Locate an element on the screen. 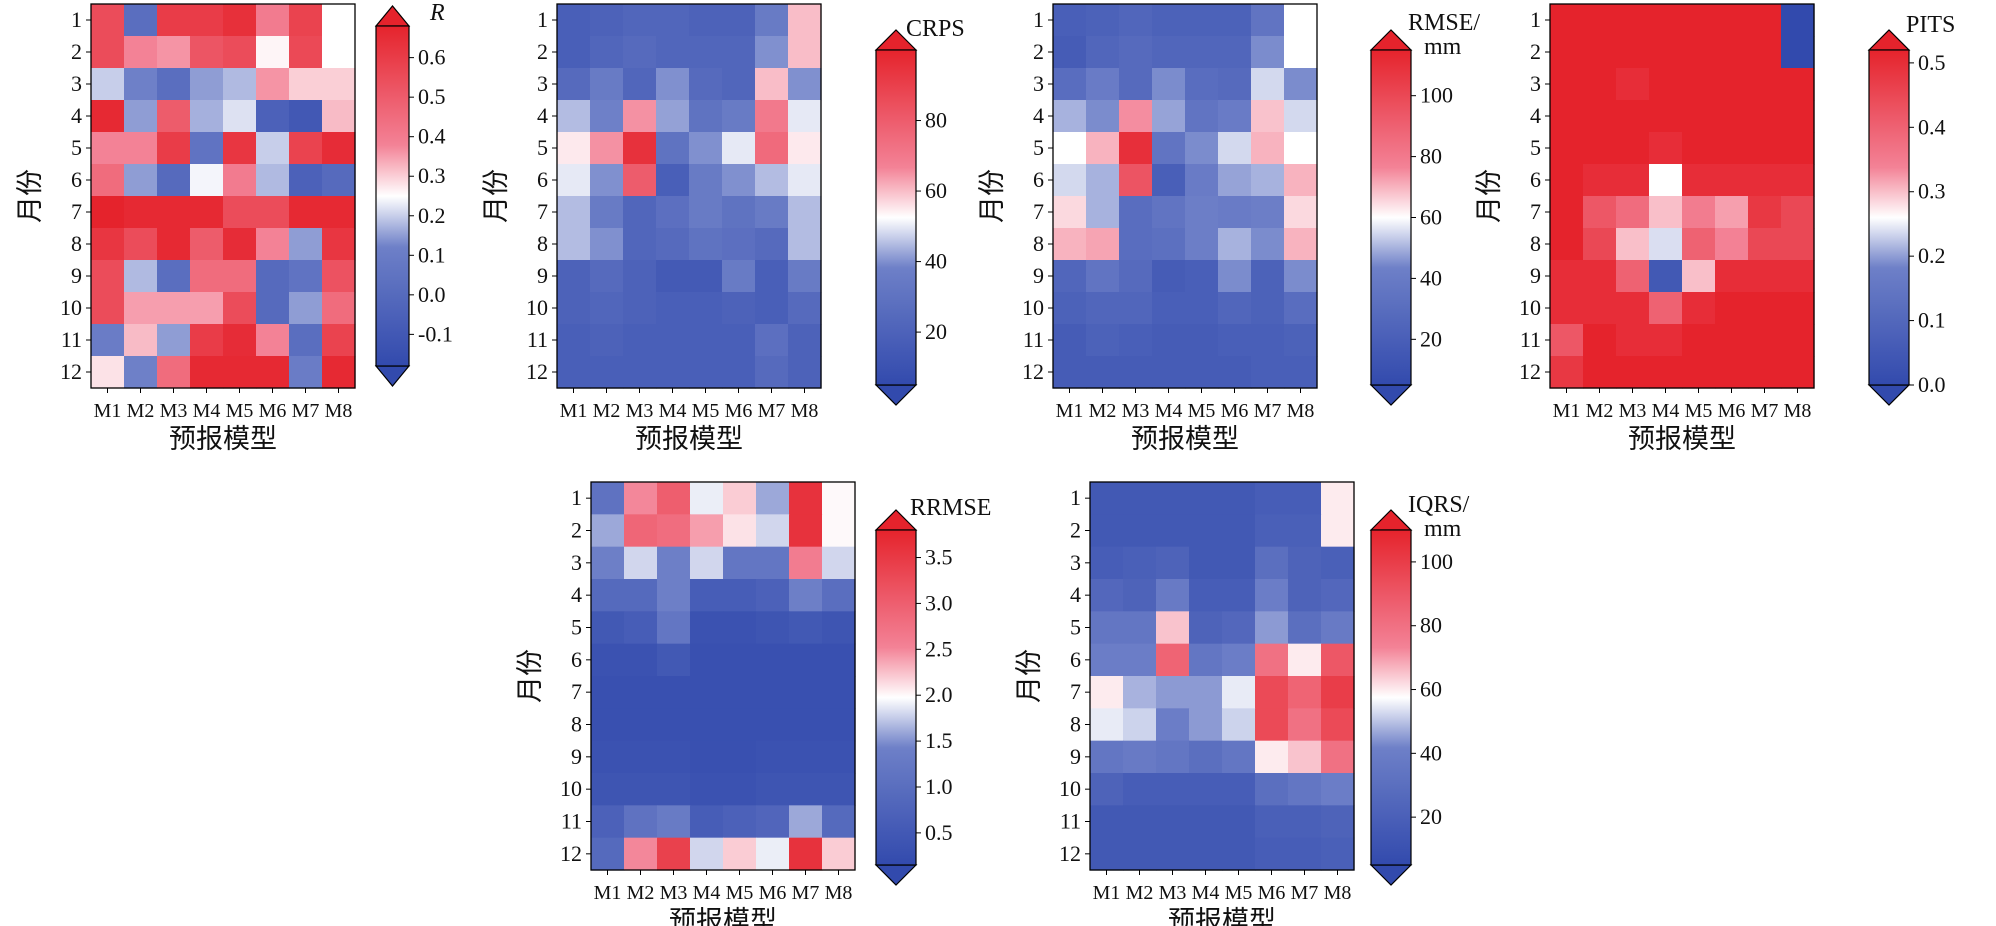  x-axis-label: 预报模型 is located at coordinates (1682, 439).